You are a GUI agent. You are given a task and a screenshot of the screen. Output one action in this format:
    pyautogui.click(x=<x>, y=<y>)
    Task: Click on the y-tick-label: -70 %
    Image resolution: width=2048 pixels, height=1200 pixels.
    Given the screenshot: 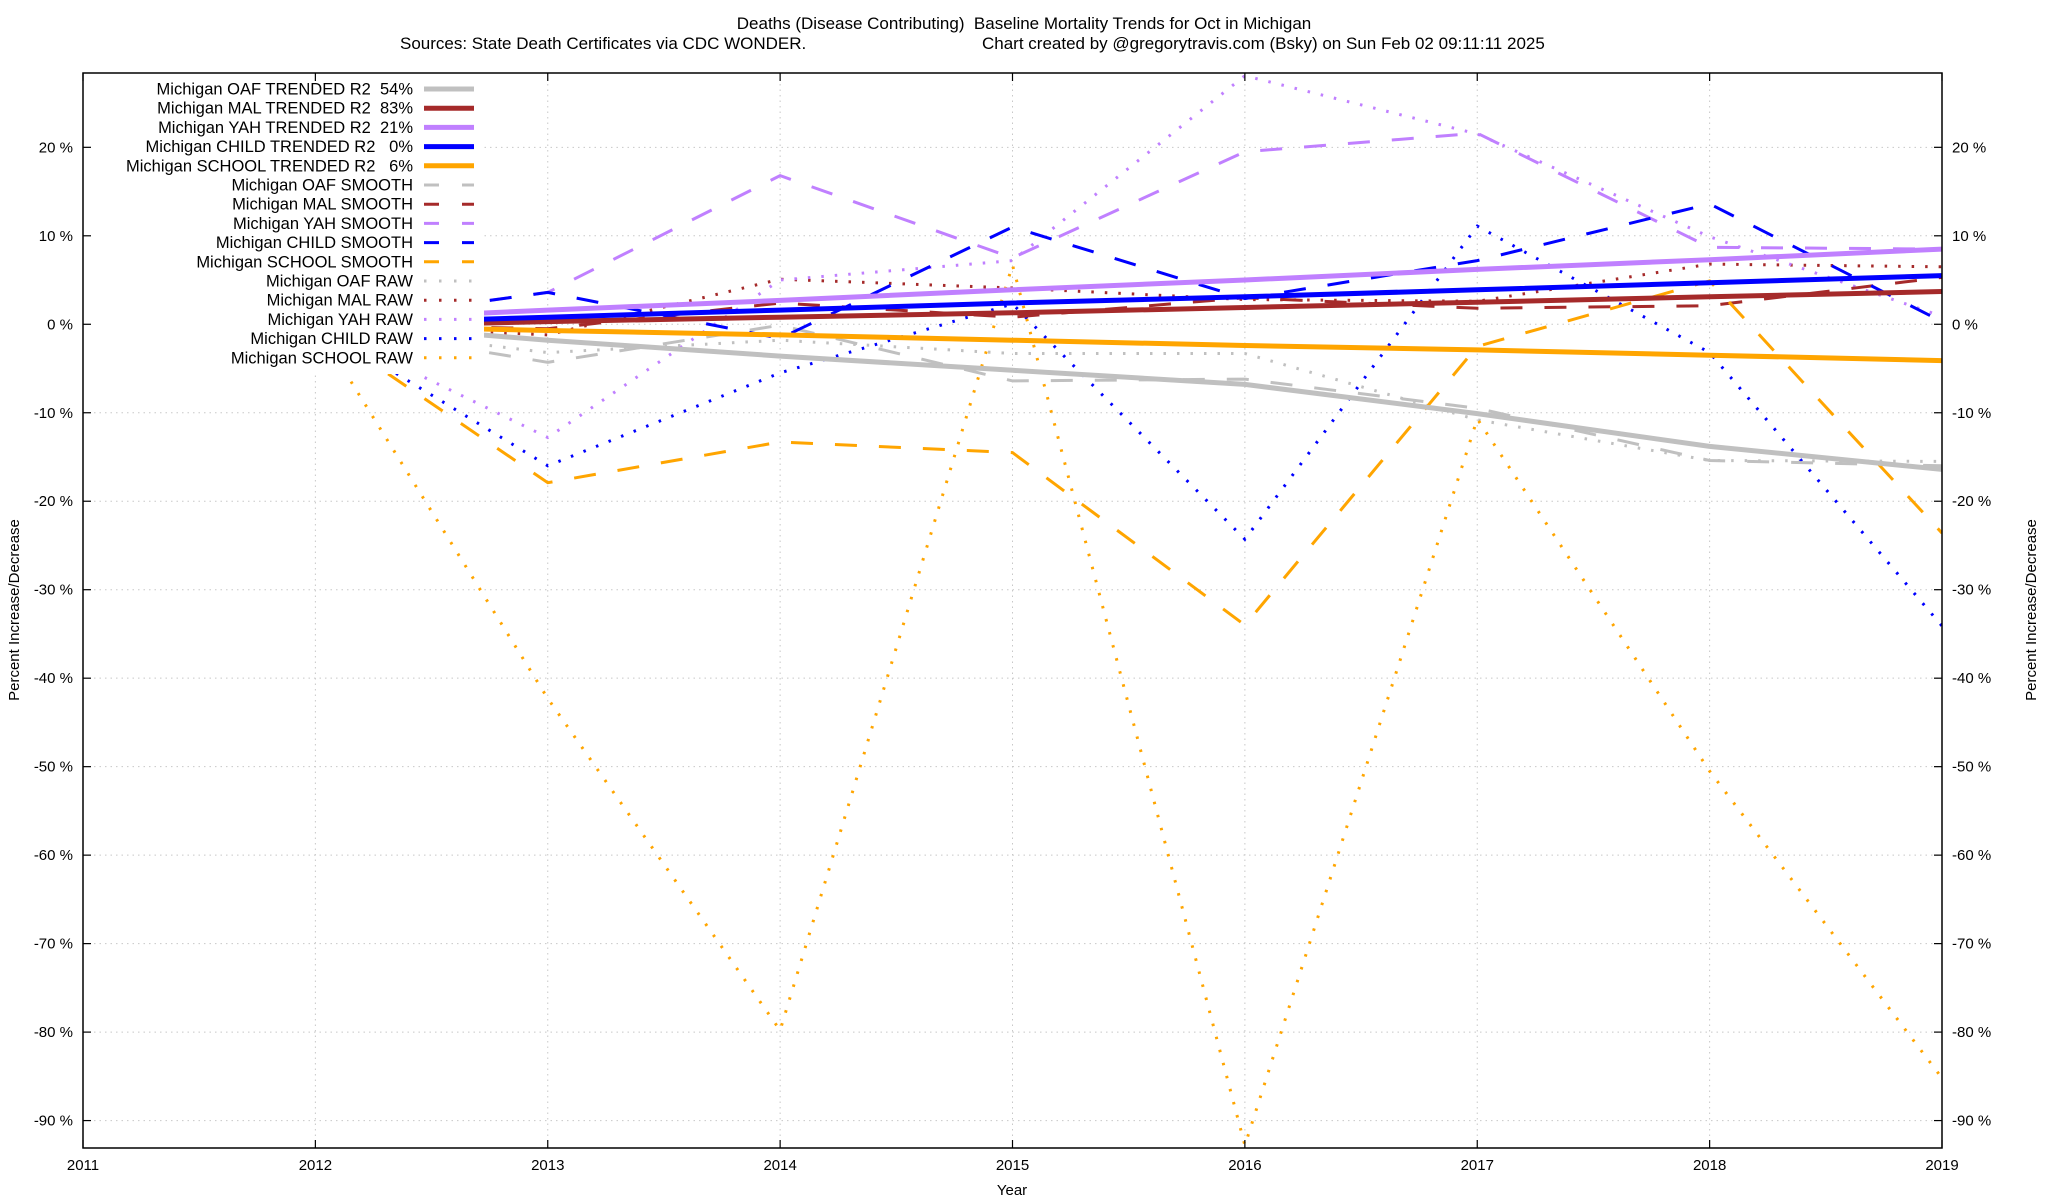 What is the action you would take?
    pyautogui.click(x=53, y=944)
    